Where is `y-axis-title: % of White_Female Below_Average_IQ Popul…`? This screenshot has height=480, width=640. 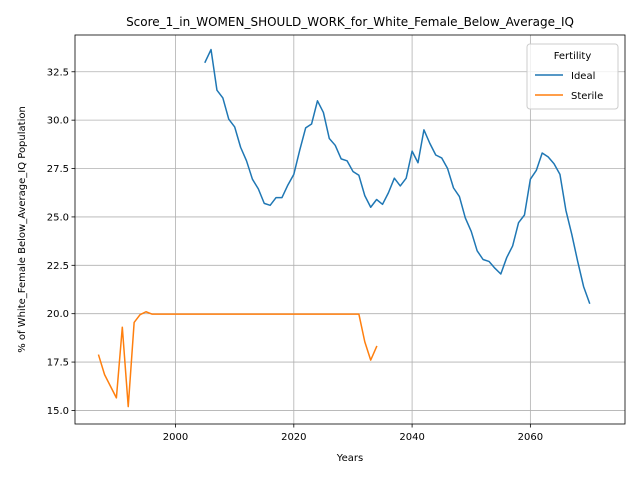
y-axis-title: % of White_Female Below_Average_IQ Popul… is located at coordinates (22, 229).